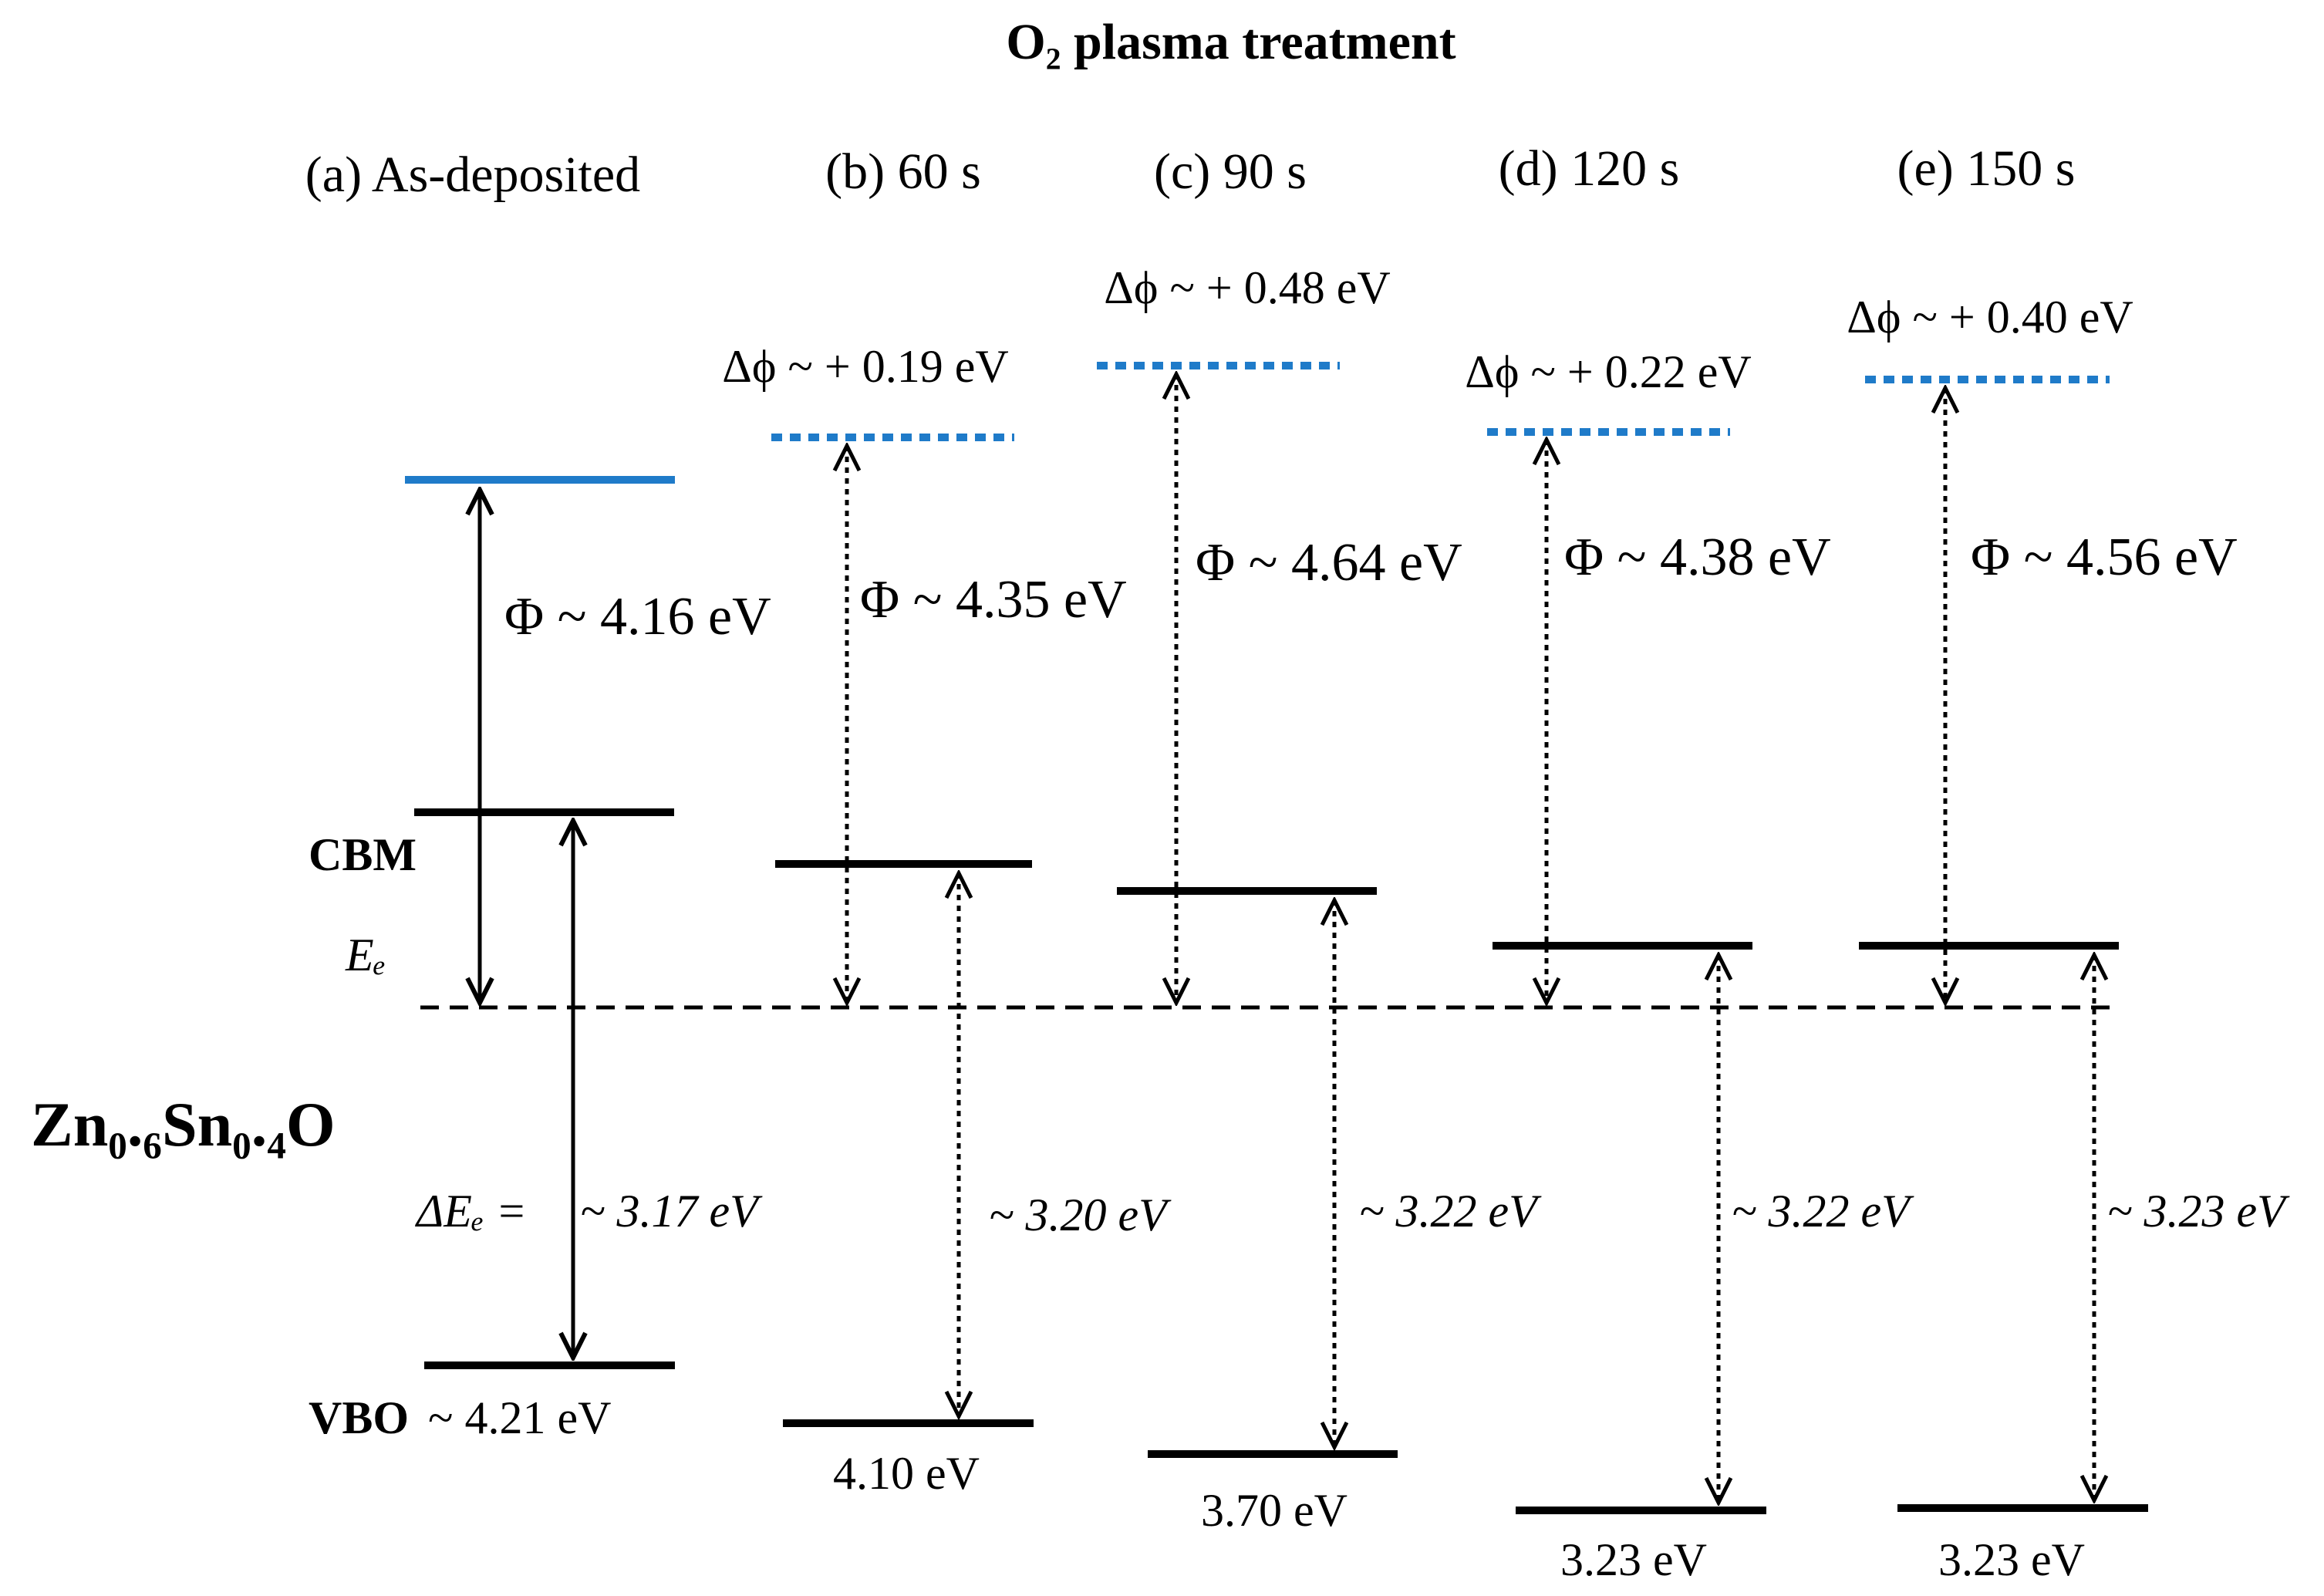  Describe the element at coordinates (865, 366) in the screenshot. I see `delta-phi-b: Δϕ ~ + 0.19 eV` at that location.